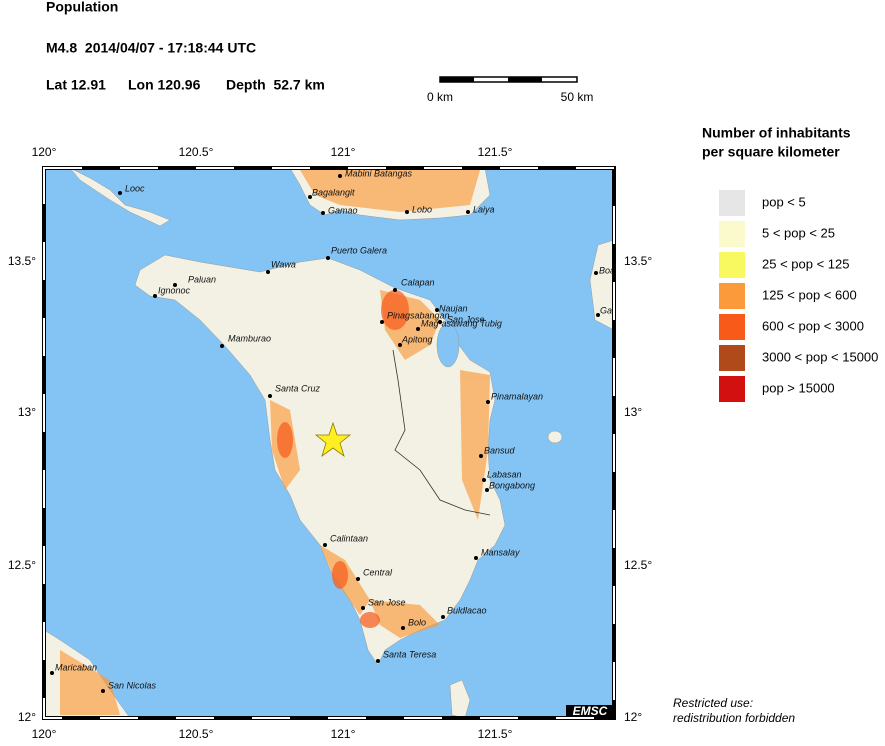 The height and width of the screenshot is (746, 885). I want to click on place-label: Ignonoc, so click(174, 290).